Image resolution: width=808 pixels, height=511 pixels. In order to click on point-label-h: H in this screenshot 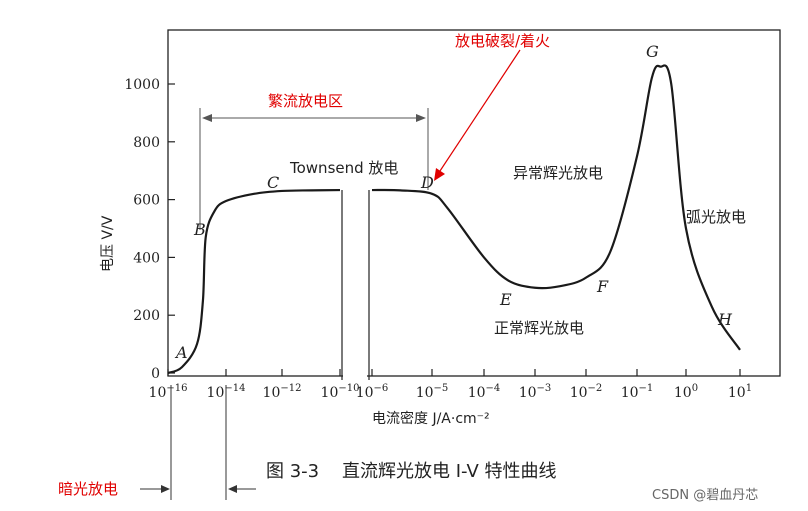, I will do `click(725, 319)`.